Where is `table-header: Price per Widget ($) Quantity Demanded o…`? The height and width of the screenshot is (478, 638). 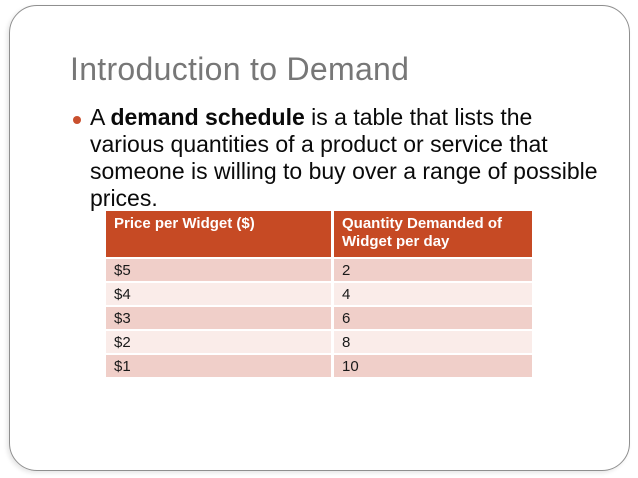 table-header: Price per Widget ($) Quantity Demanded o… is located at coordinates (319, 235).